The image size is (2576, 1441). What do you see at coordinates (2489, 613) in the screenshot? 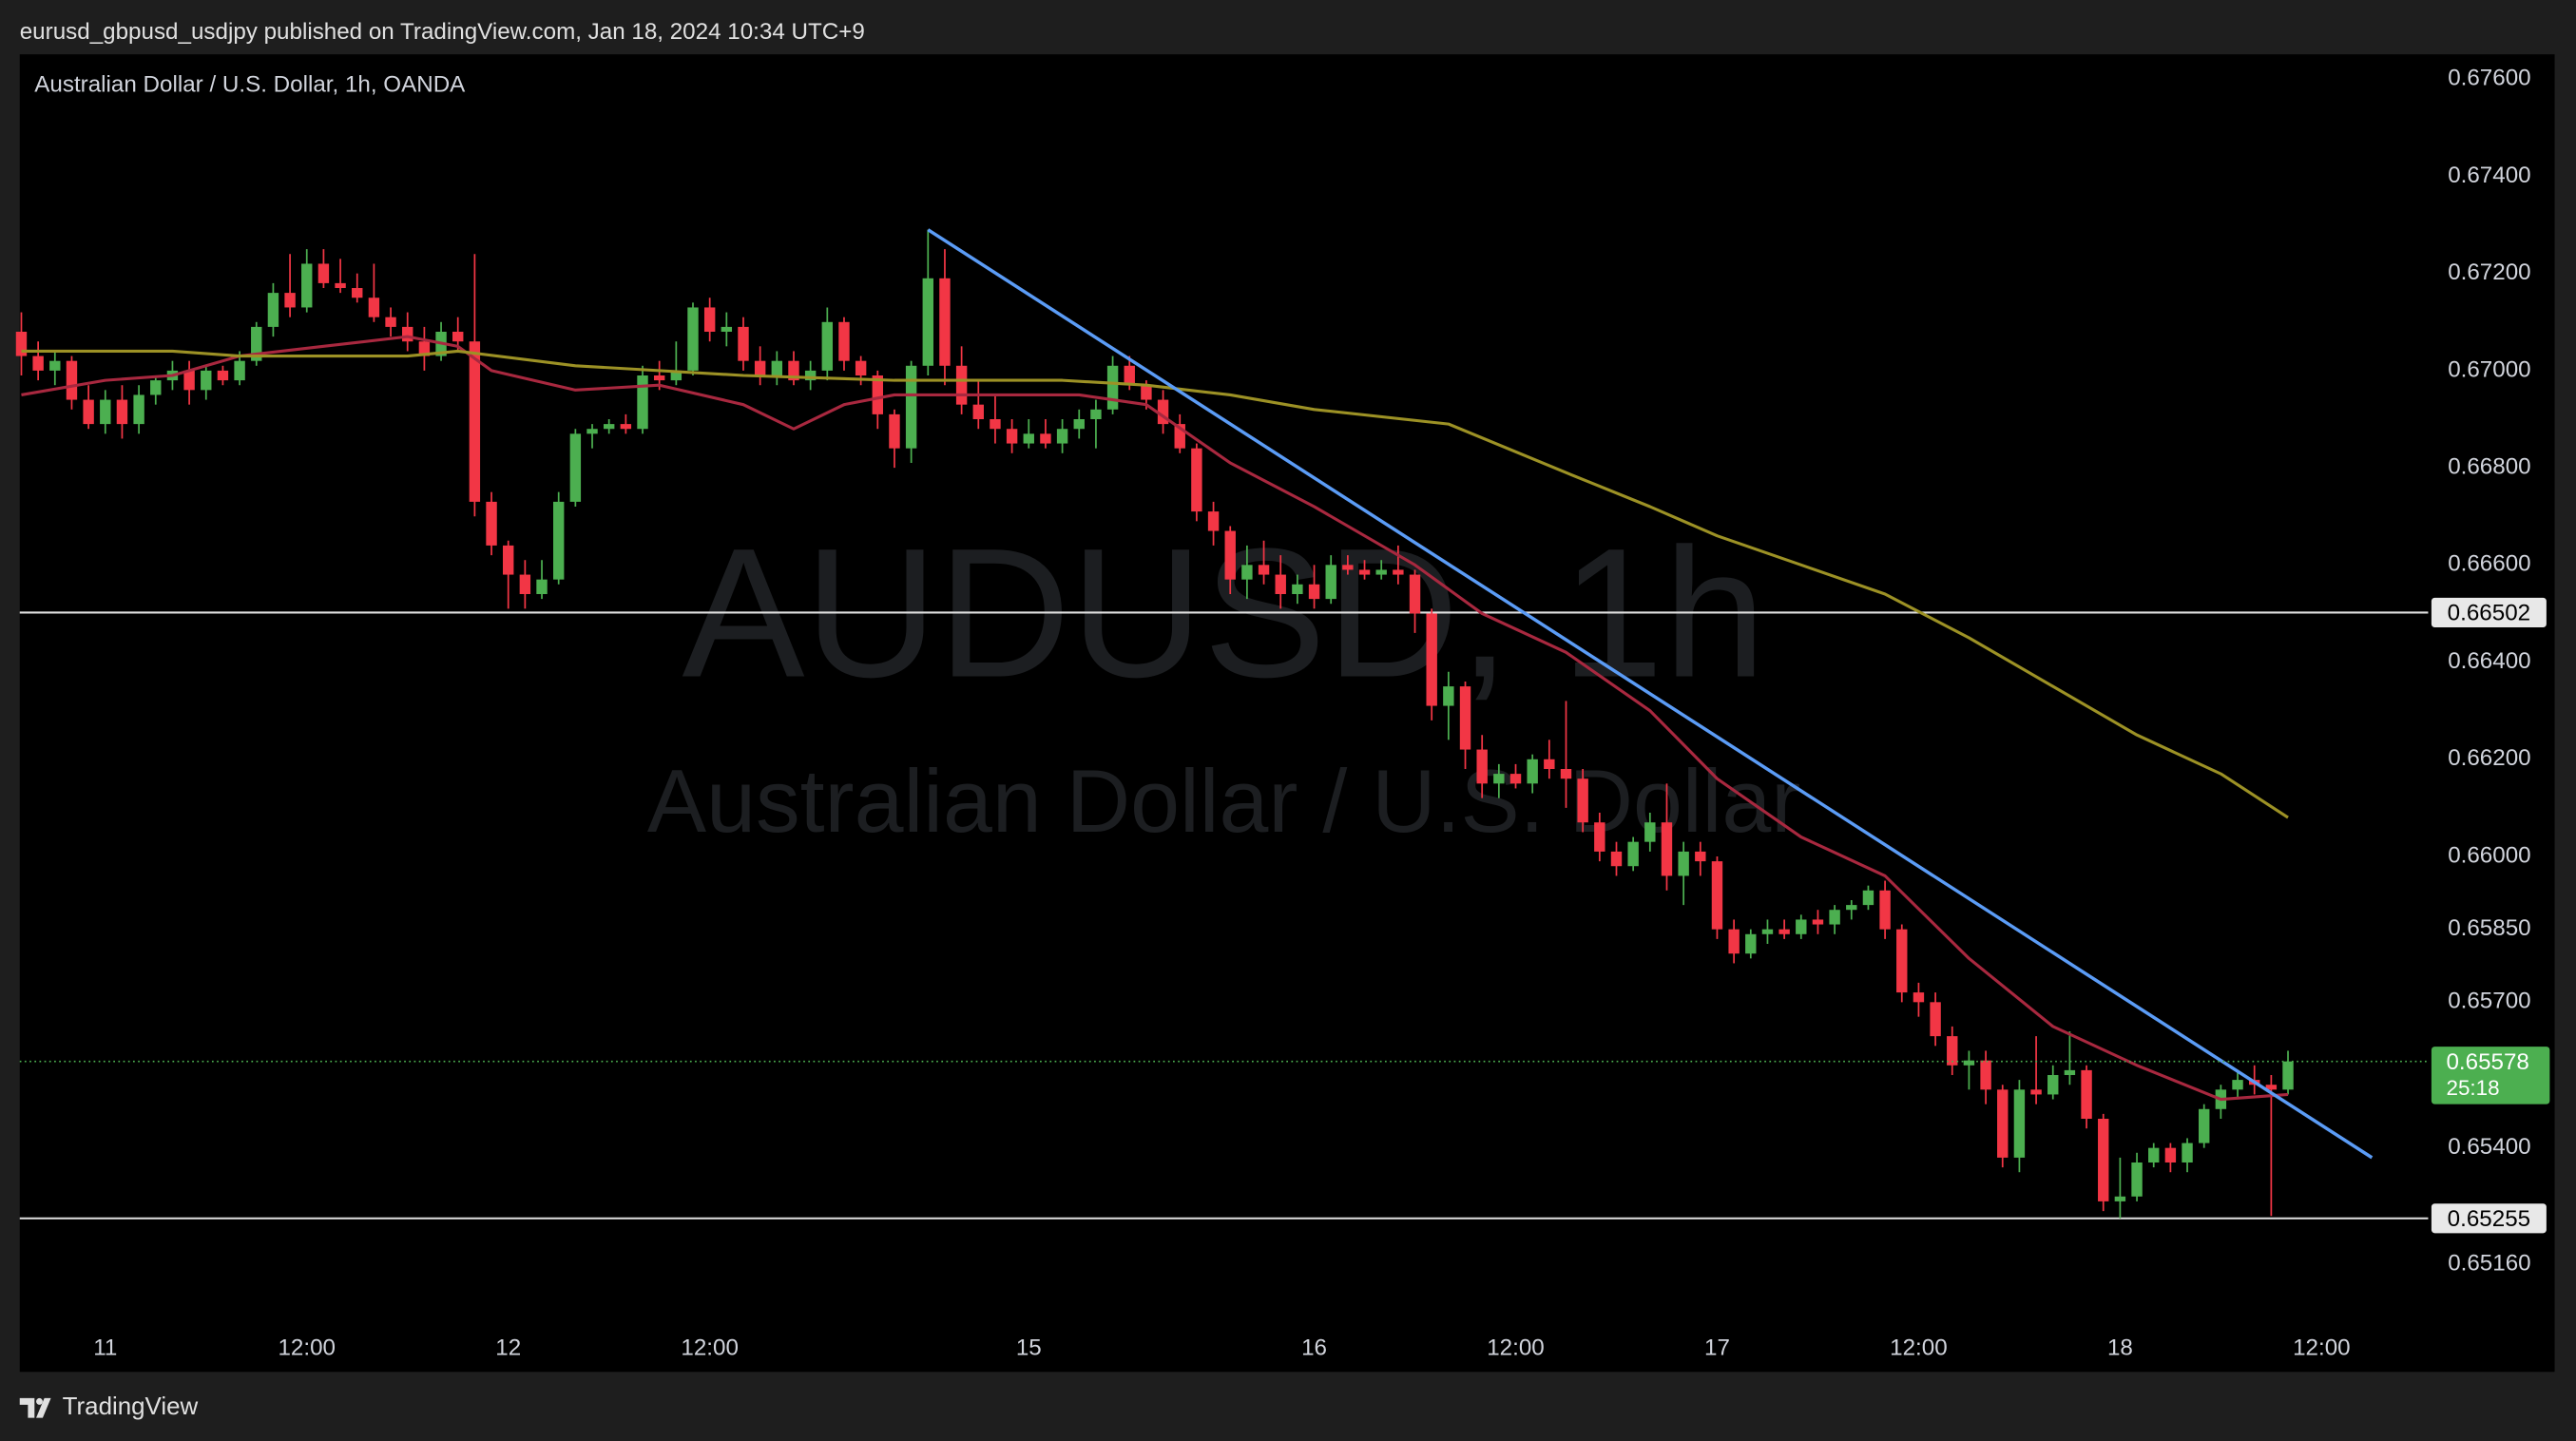
I see `price-label: 0.66502` at bounding box center [2489, 613].